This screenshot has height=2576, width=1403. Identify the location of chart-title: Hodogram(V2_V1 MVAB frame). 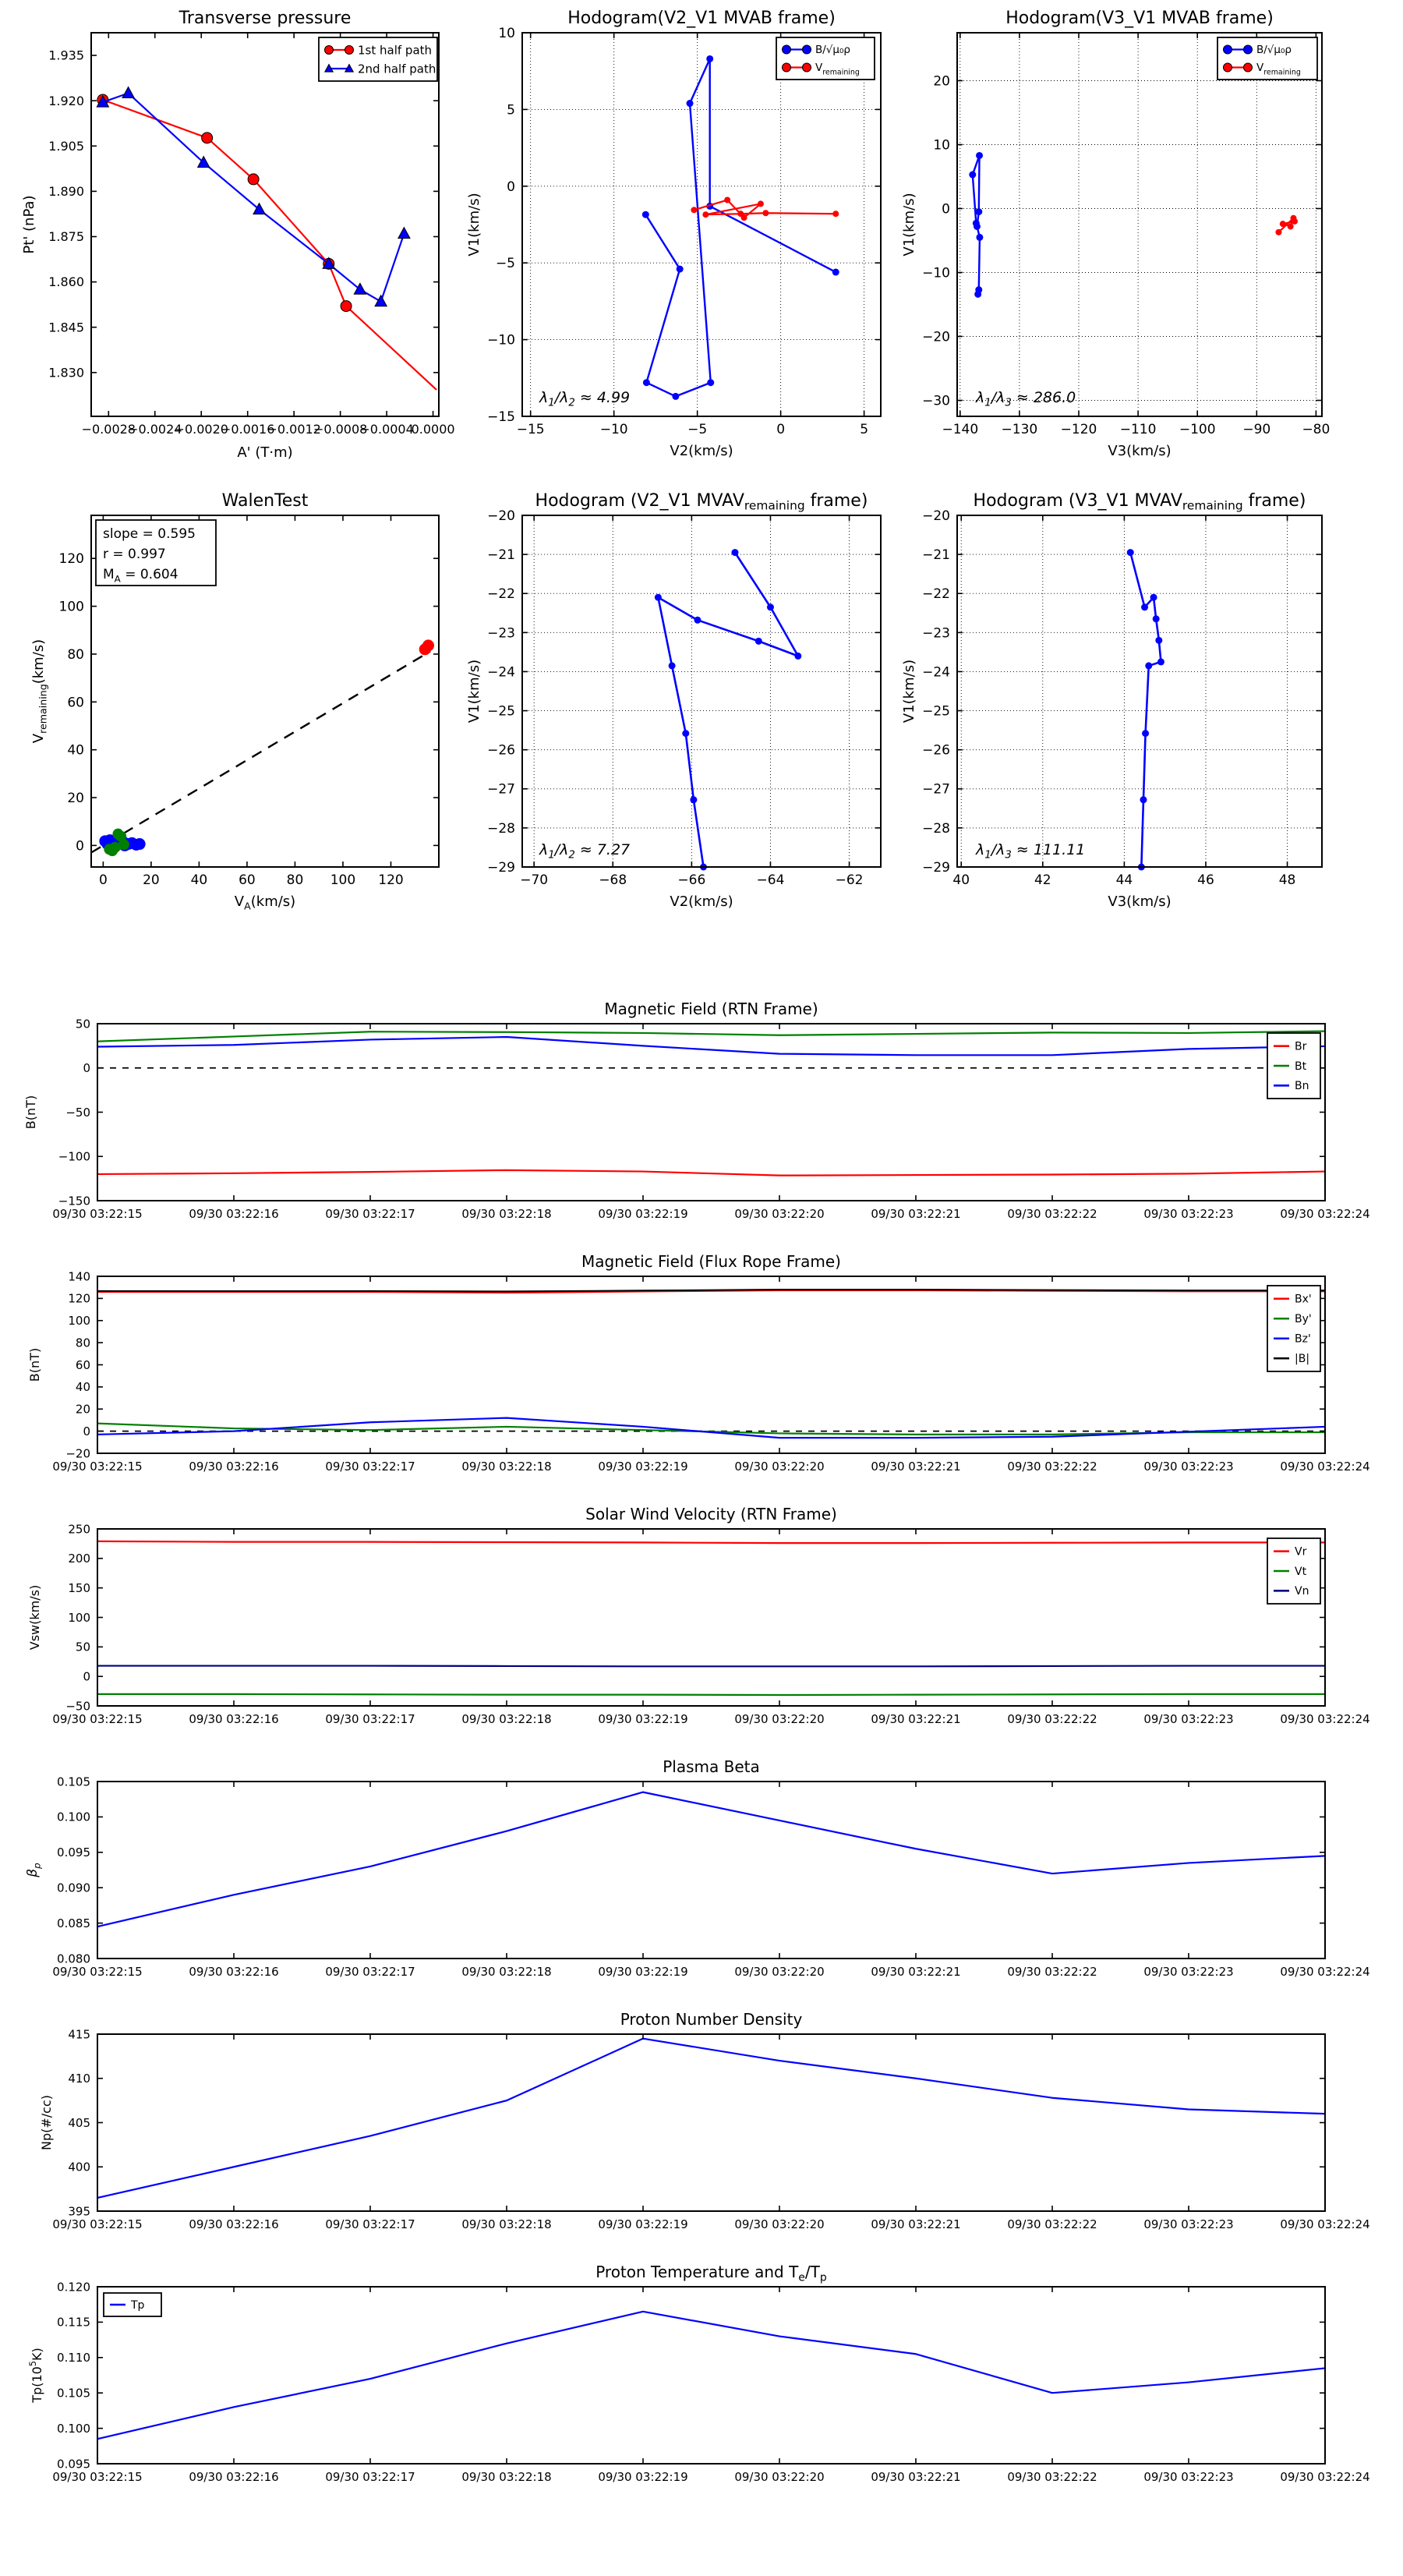
(701, 18).